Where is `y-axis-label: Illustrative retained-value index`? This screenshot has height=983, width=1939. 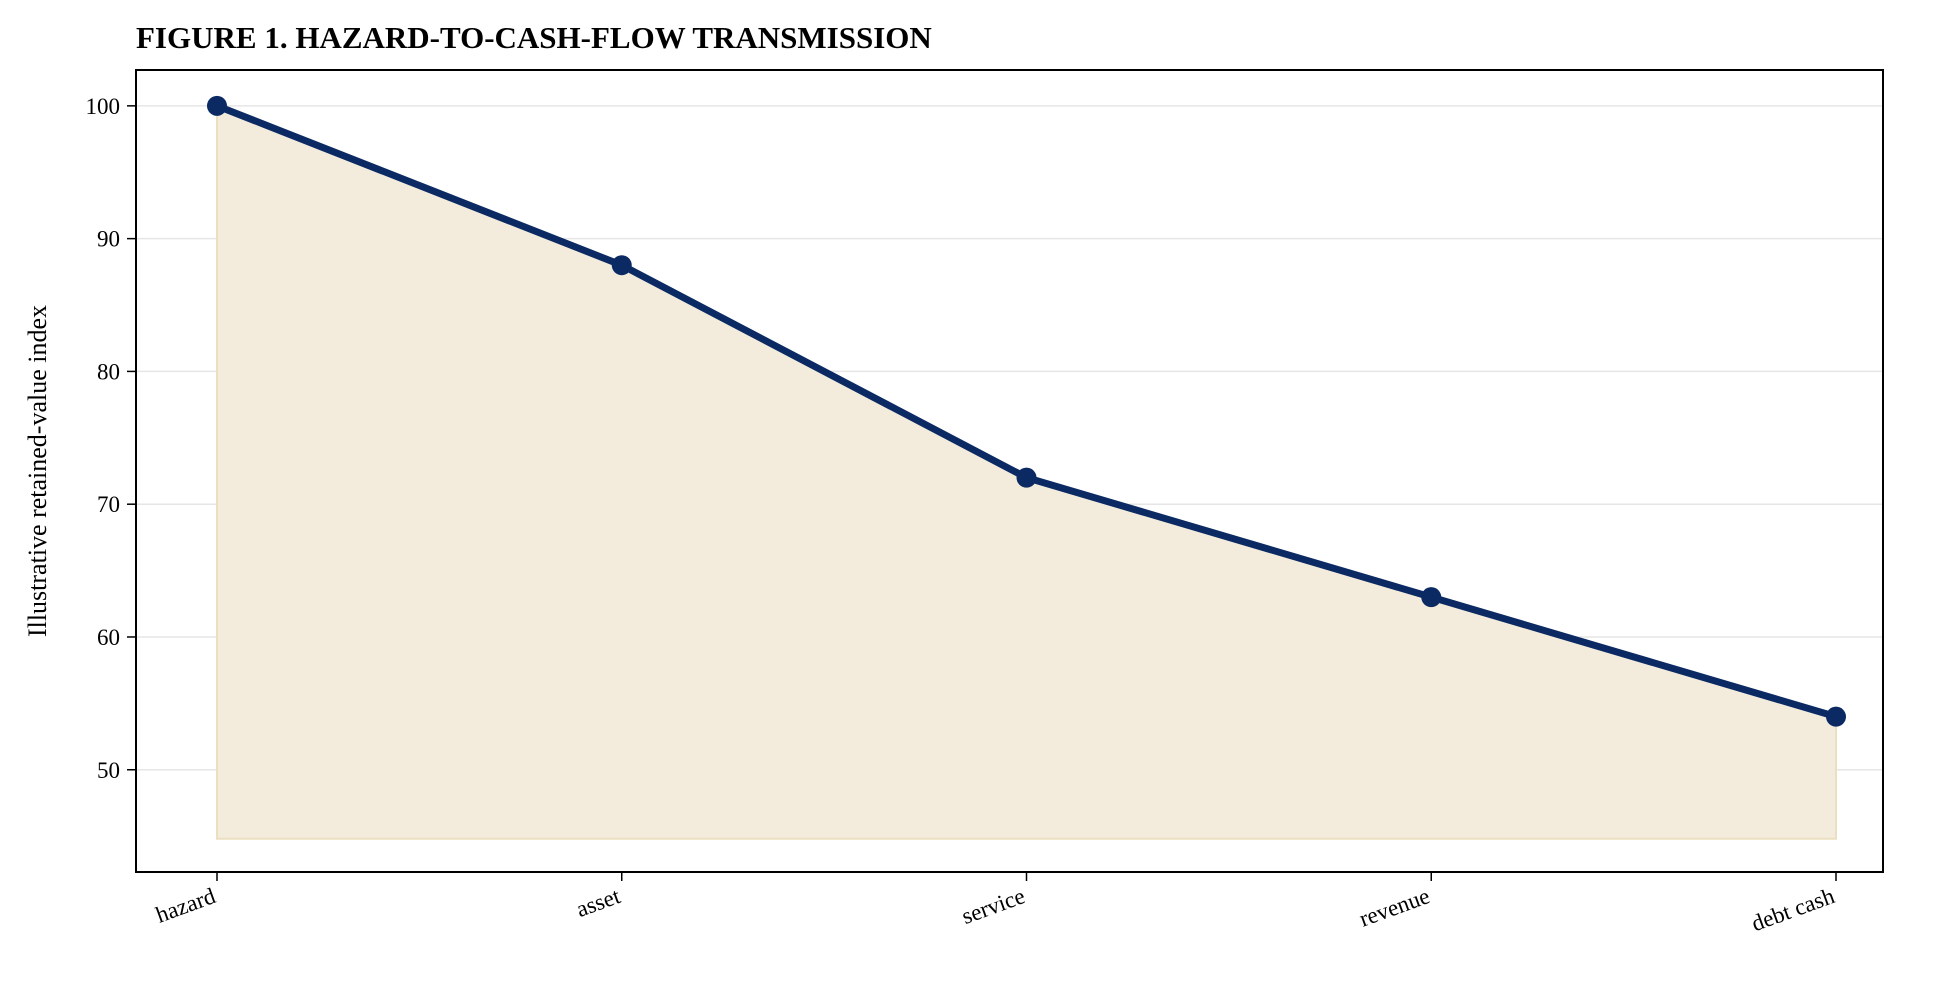
y-axis-label: Illustrative retained-value index is located at coordinates (37, 471).